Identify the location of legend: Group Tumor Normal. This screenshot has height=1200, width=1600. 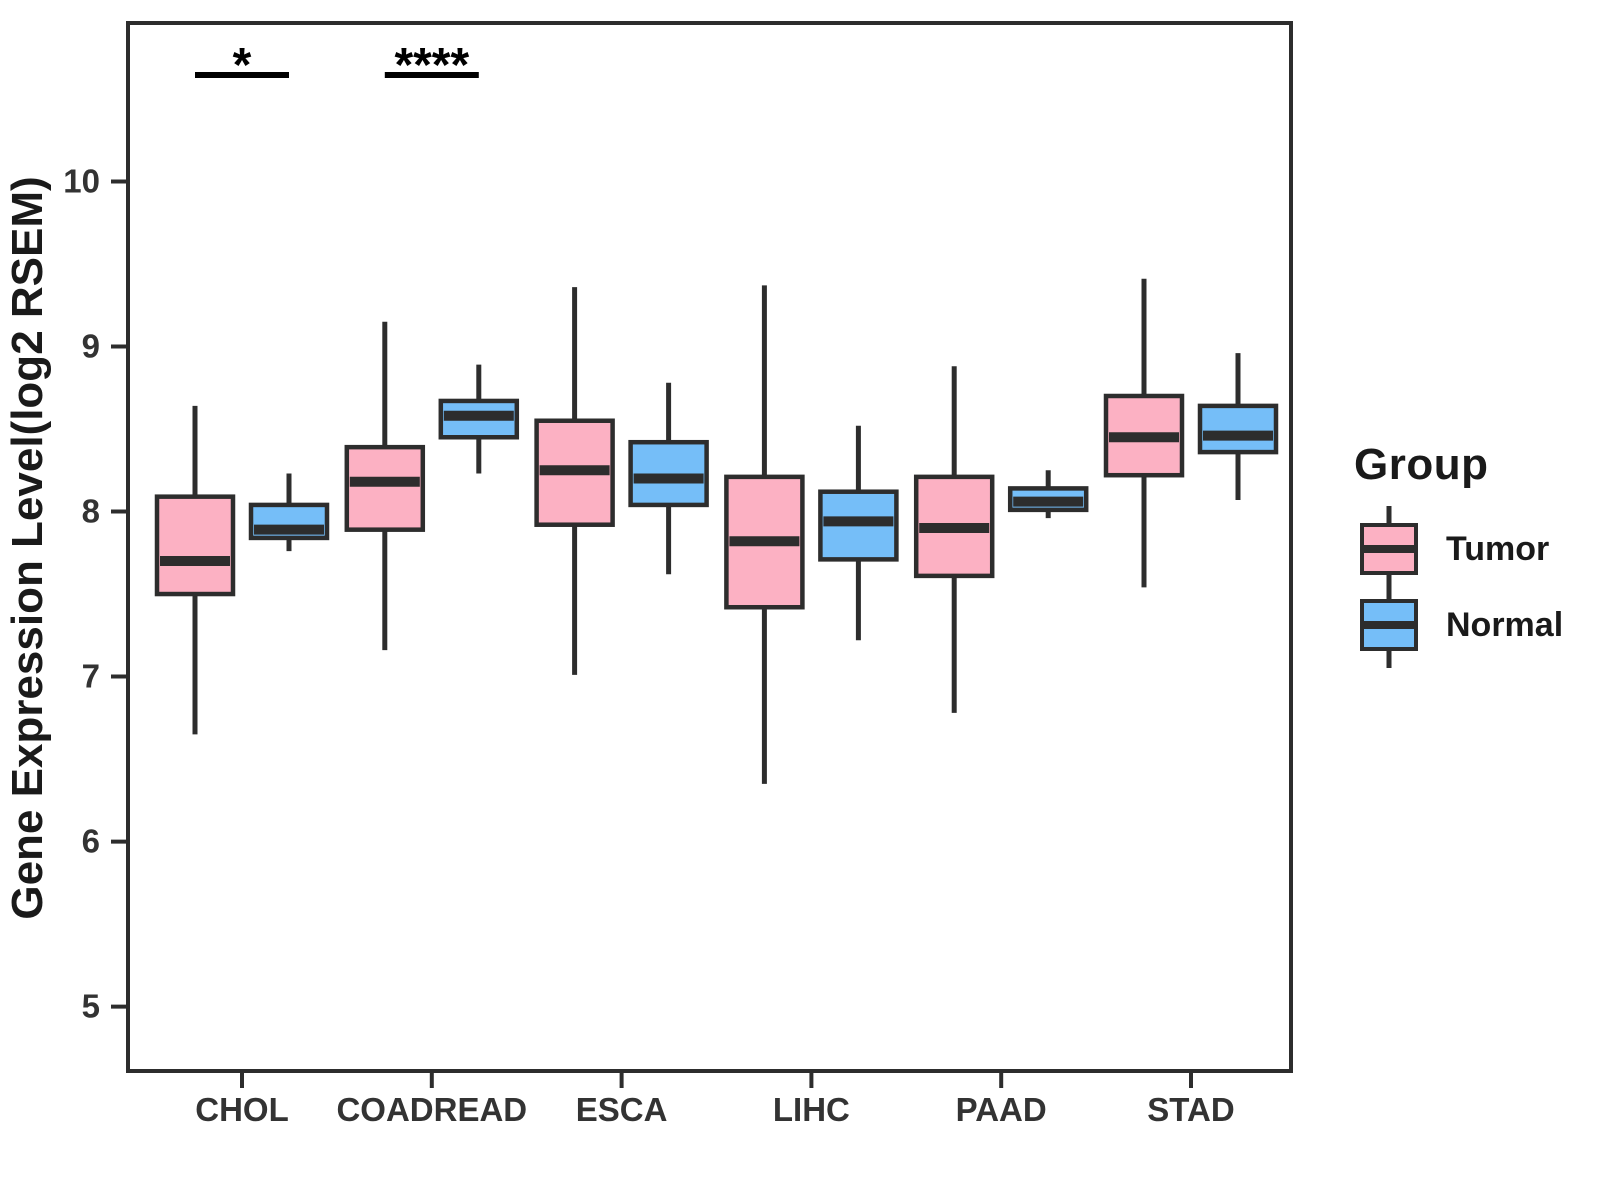
(1450, 554).